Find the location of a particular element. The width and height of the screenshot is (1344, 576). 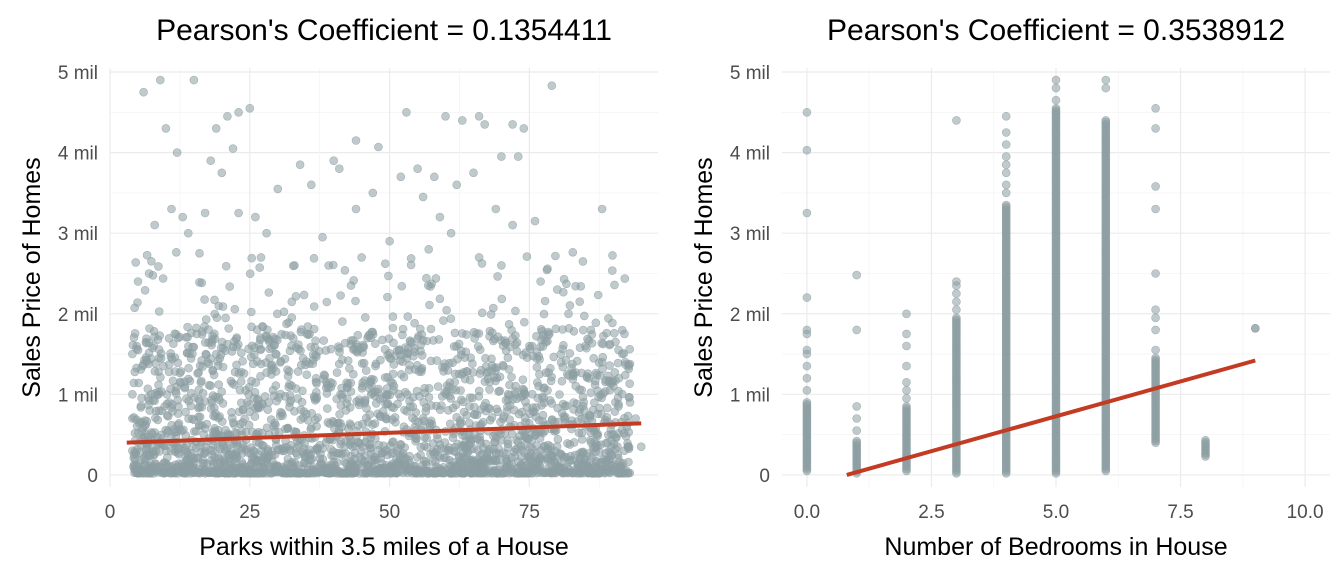

left-y-tick-label: 5 mil is located at coordinates (78, 73).